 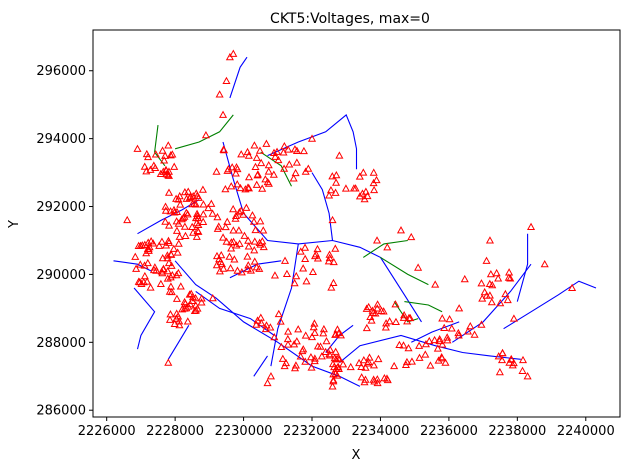 What do you see at coordinates (14, 224) in the screenshot?
I see `y-axis-label: Y` at bounding box center [14, 224].